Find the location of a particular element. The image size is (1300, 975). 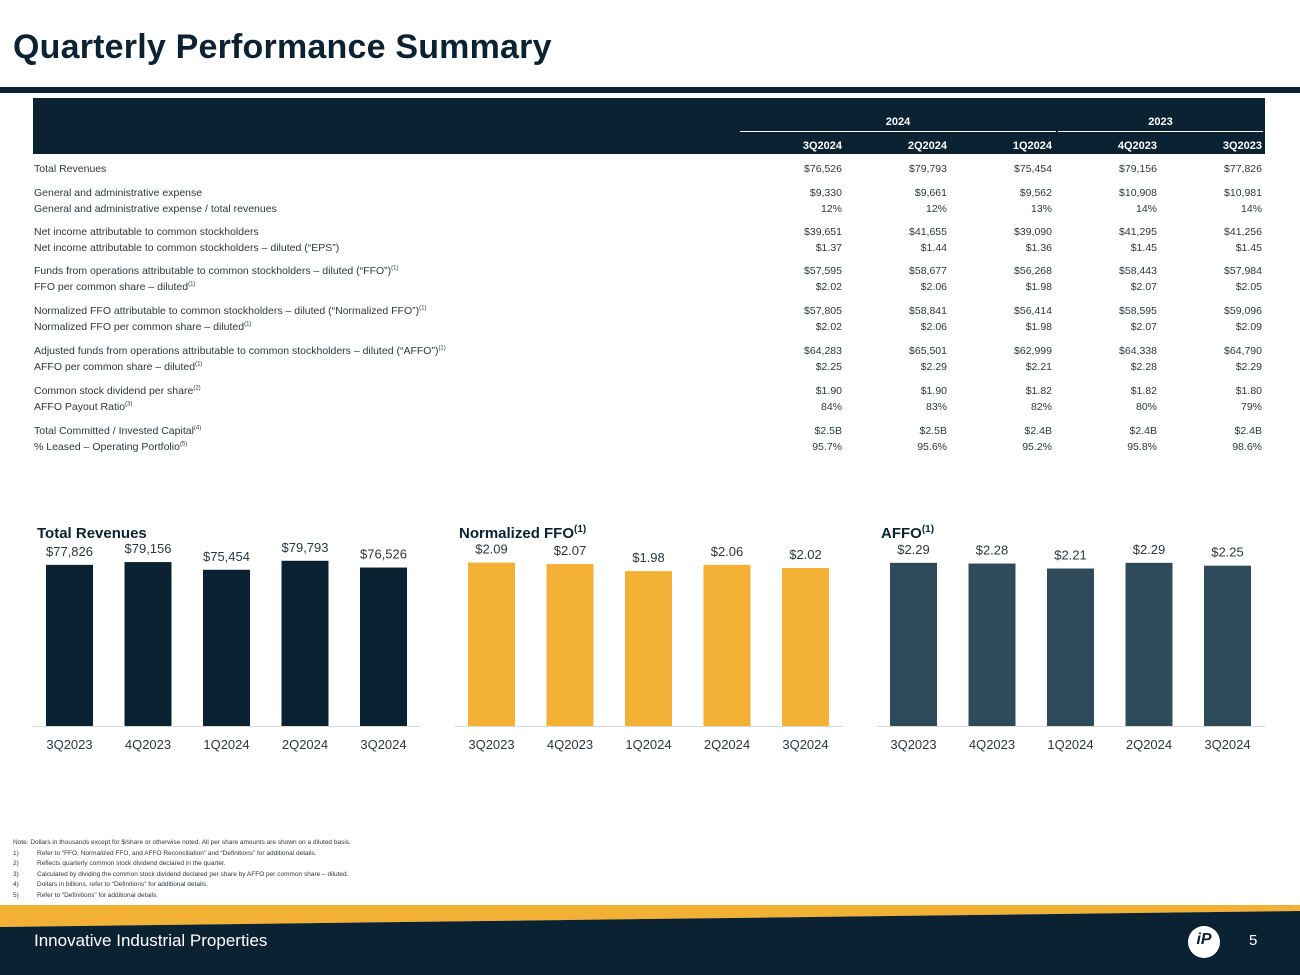

table-cell: 95.6% is located at coordinates (932, 447).